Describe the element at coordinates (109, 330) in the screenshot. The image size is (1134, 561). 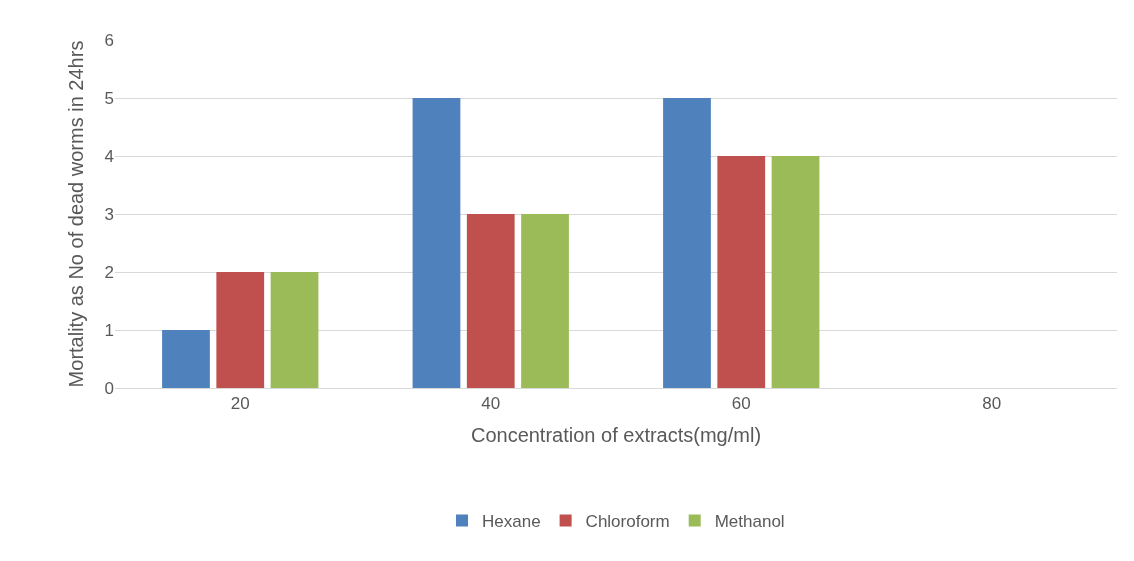
I see `y-tick-label: 1` at that location.